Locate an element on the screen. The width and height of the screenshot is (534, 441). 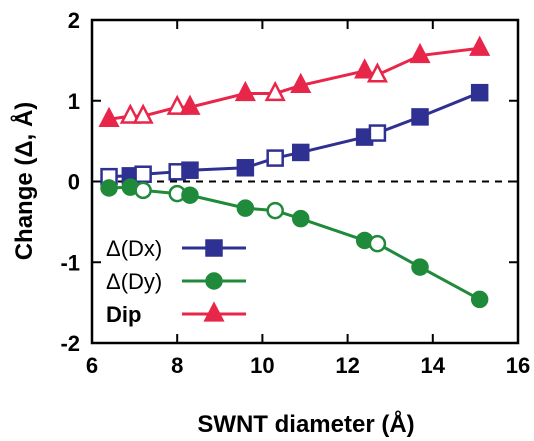
series-line is located at coordinates (294, 135).